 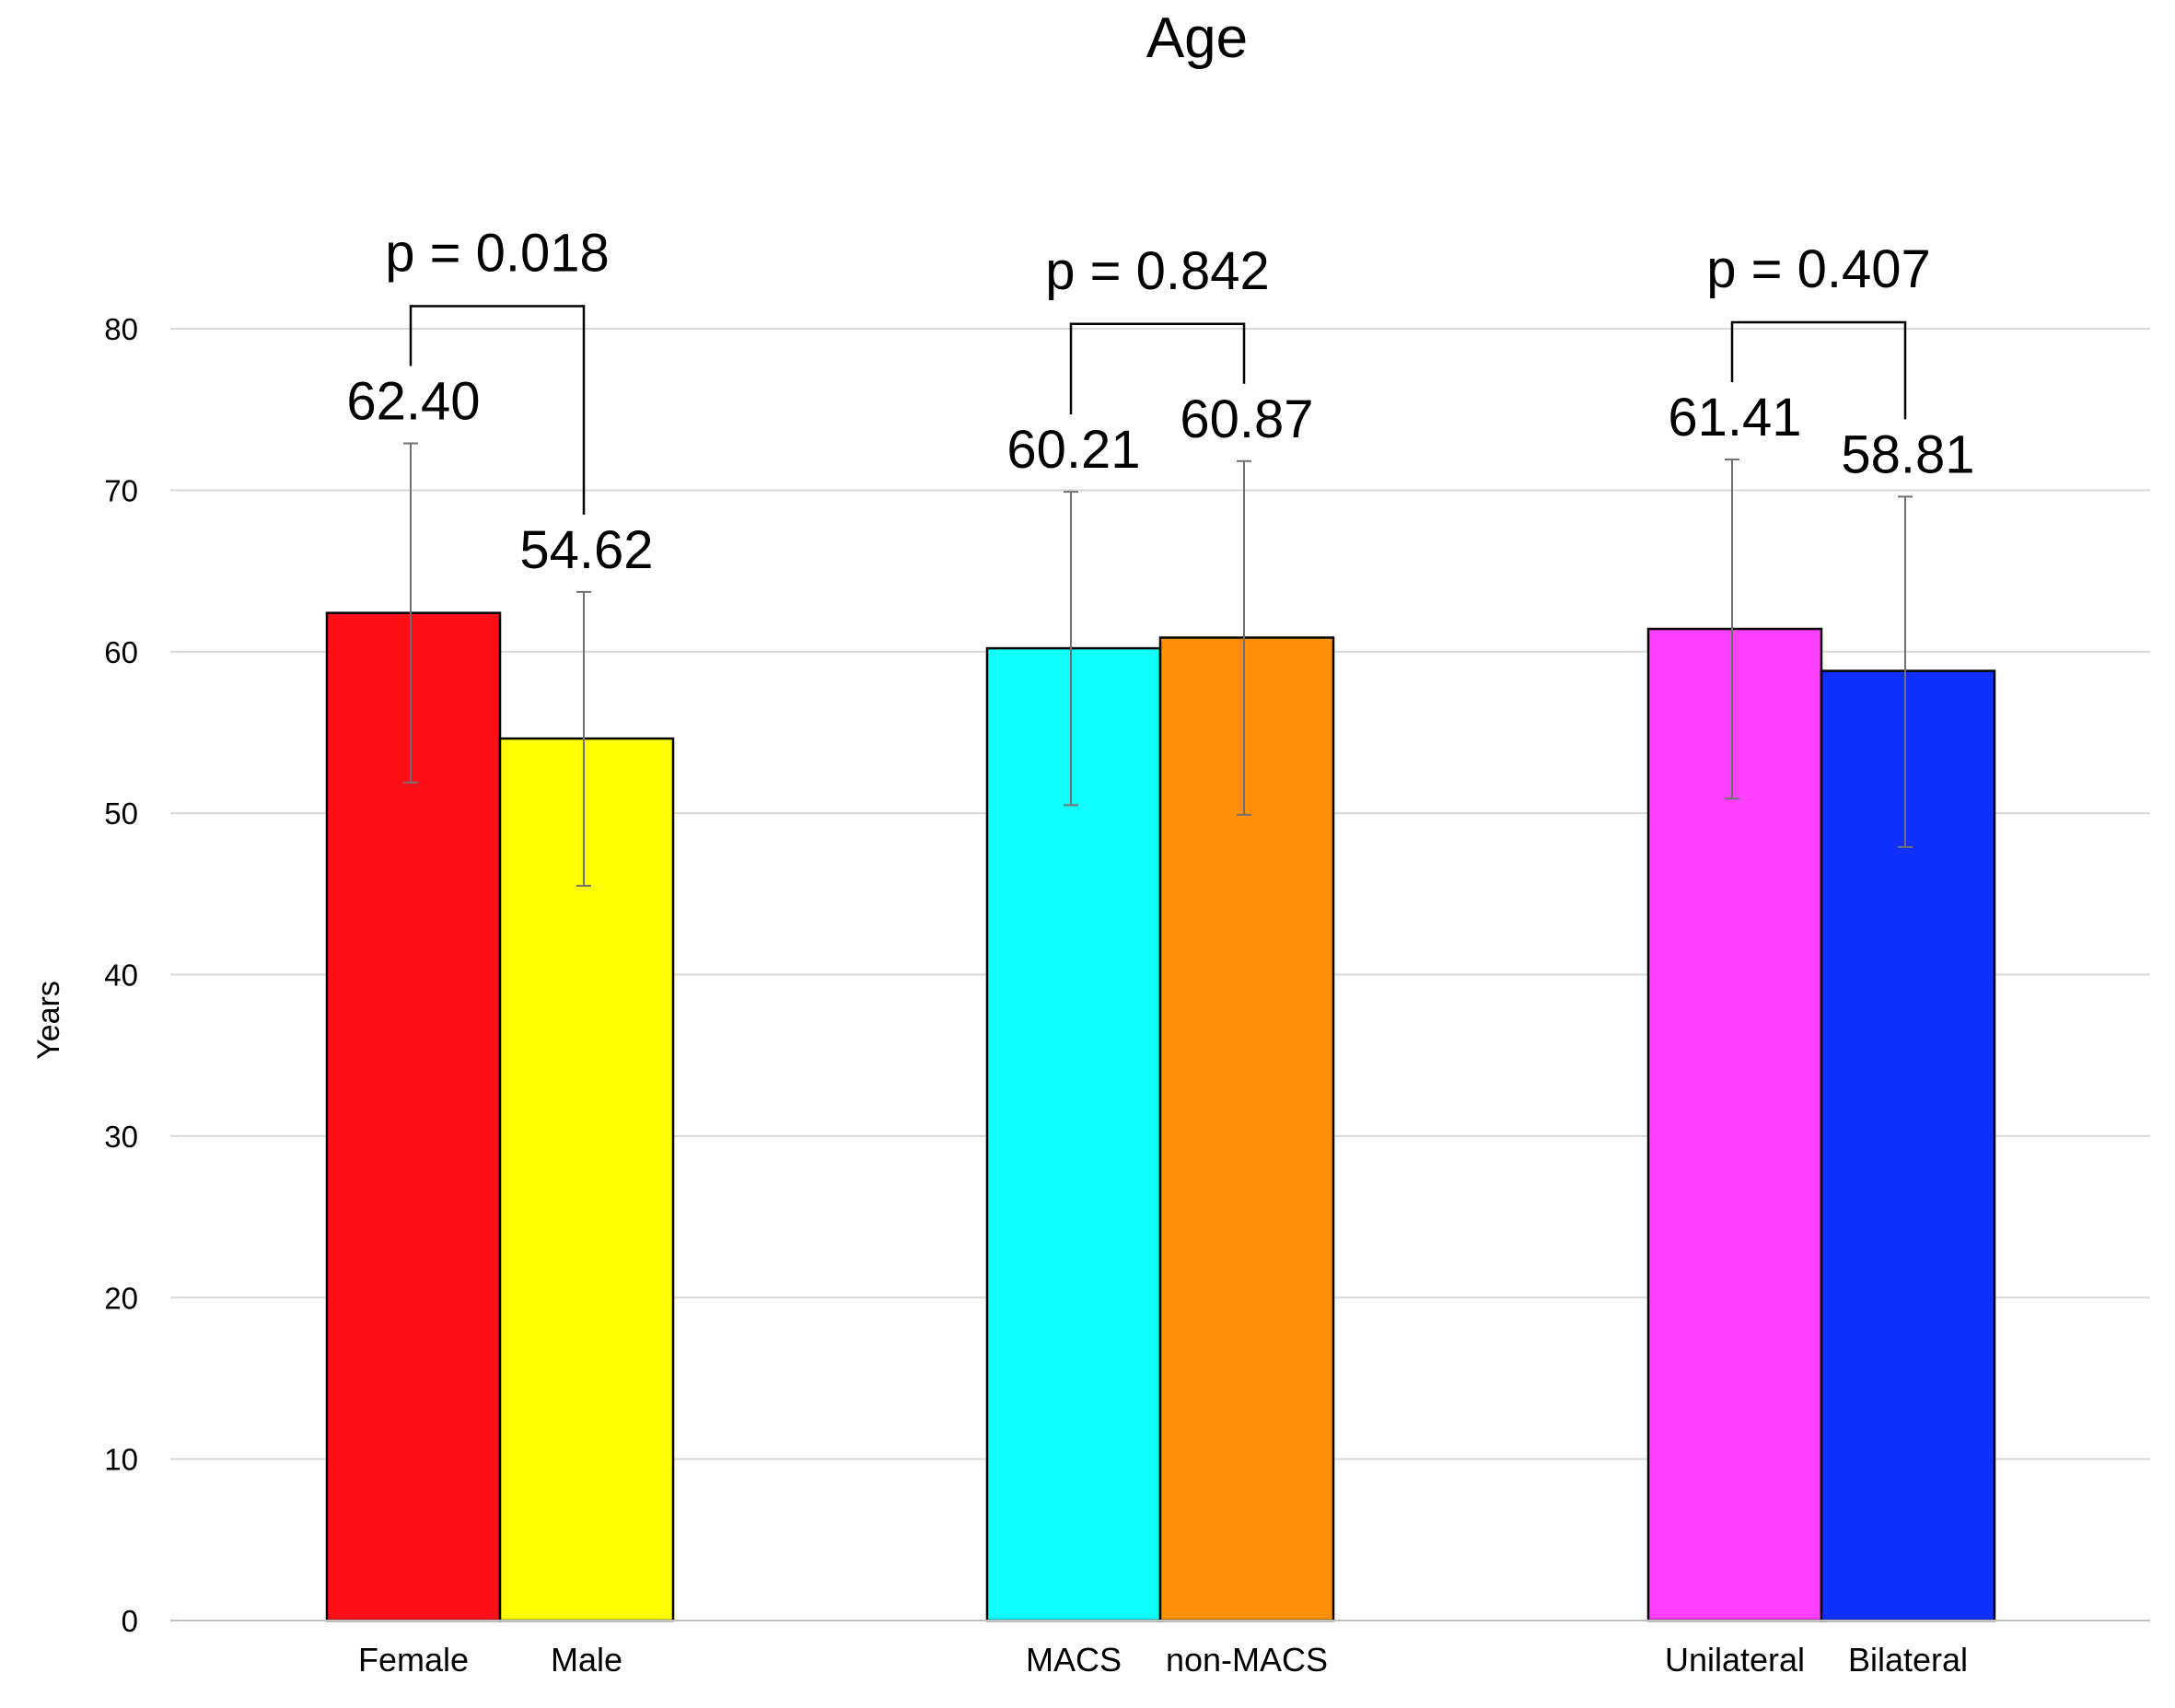 I want to click on significance-brackets: p = 0.018 p = 0.842 p = 0.407, so click(x=1158, y=369).